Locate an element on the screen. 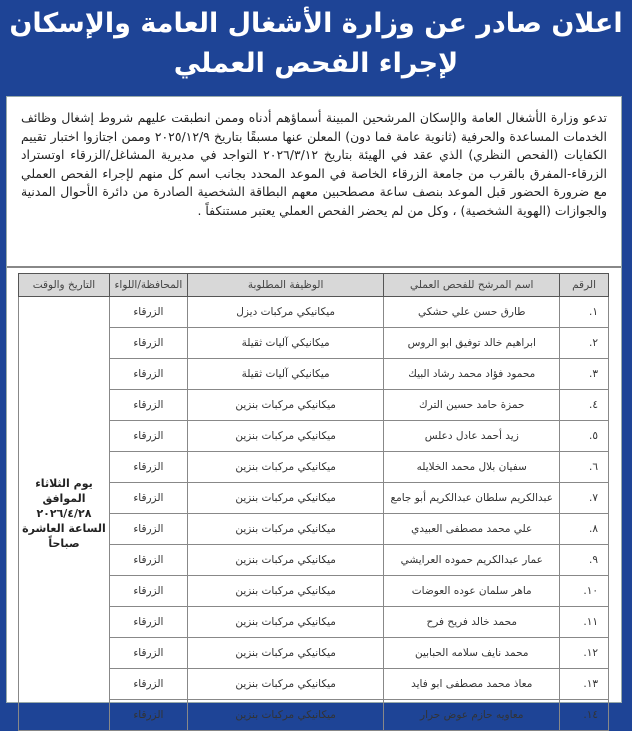 The width and height of the screenshot is (632, 731). candidate-name: معاويه حازم عوض حرار is located at coordinates (472, 715).